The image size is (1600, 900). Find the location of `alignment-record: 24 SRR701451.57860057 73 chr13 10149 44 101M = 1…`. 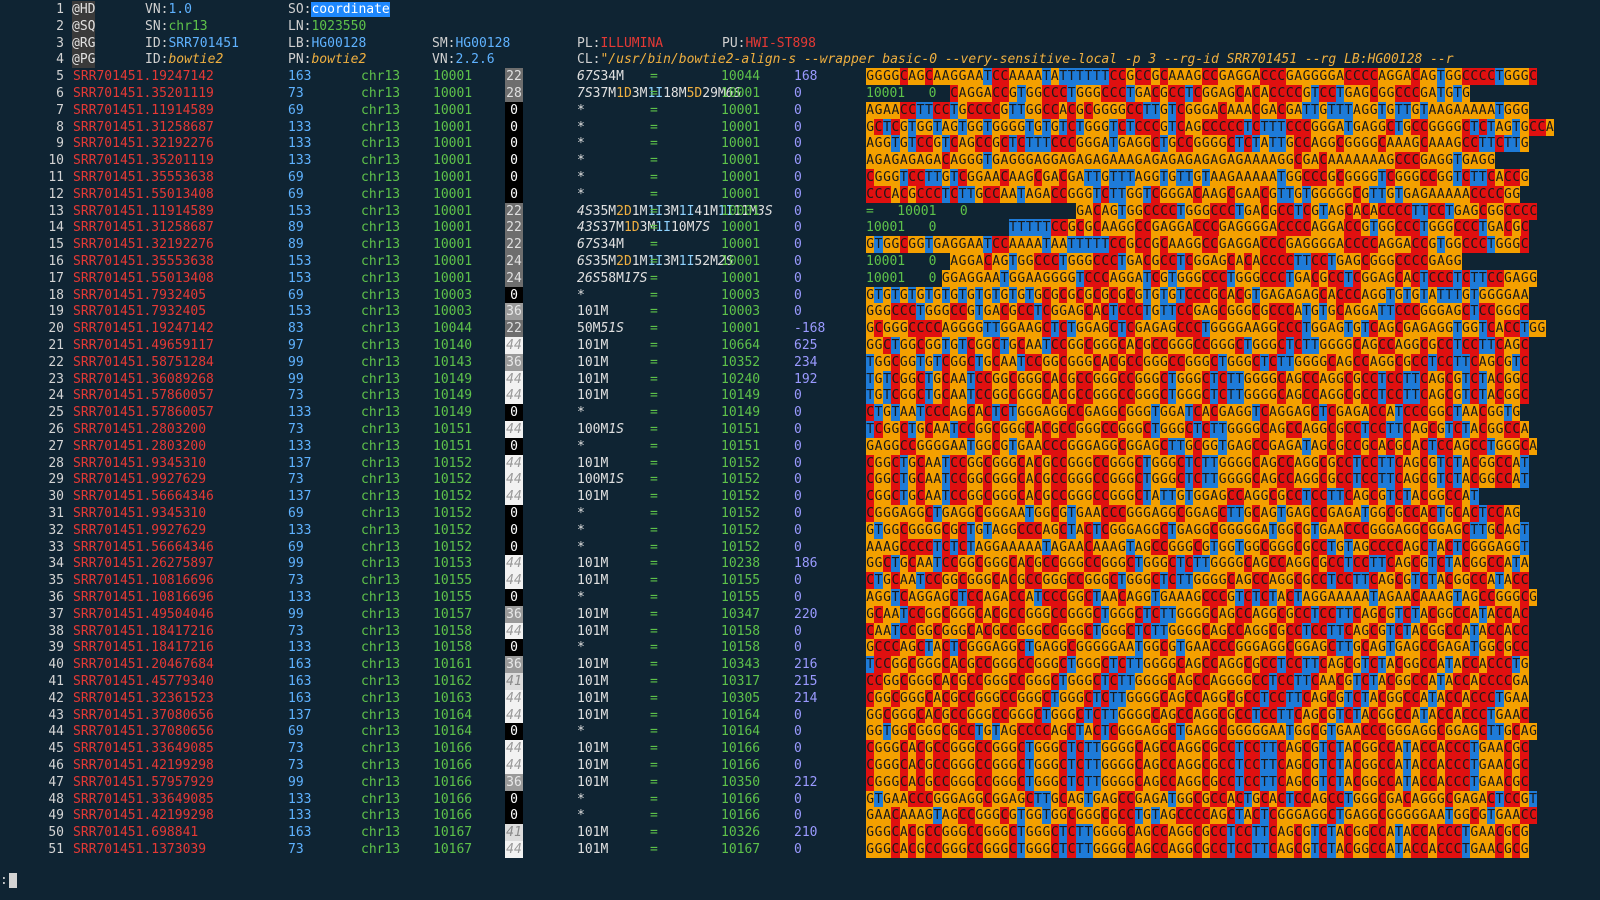

alignment-record: 24 SRR701451.57860057 73 chr13 10149 44 101M = 1… is located at coordinates (800, 396).